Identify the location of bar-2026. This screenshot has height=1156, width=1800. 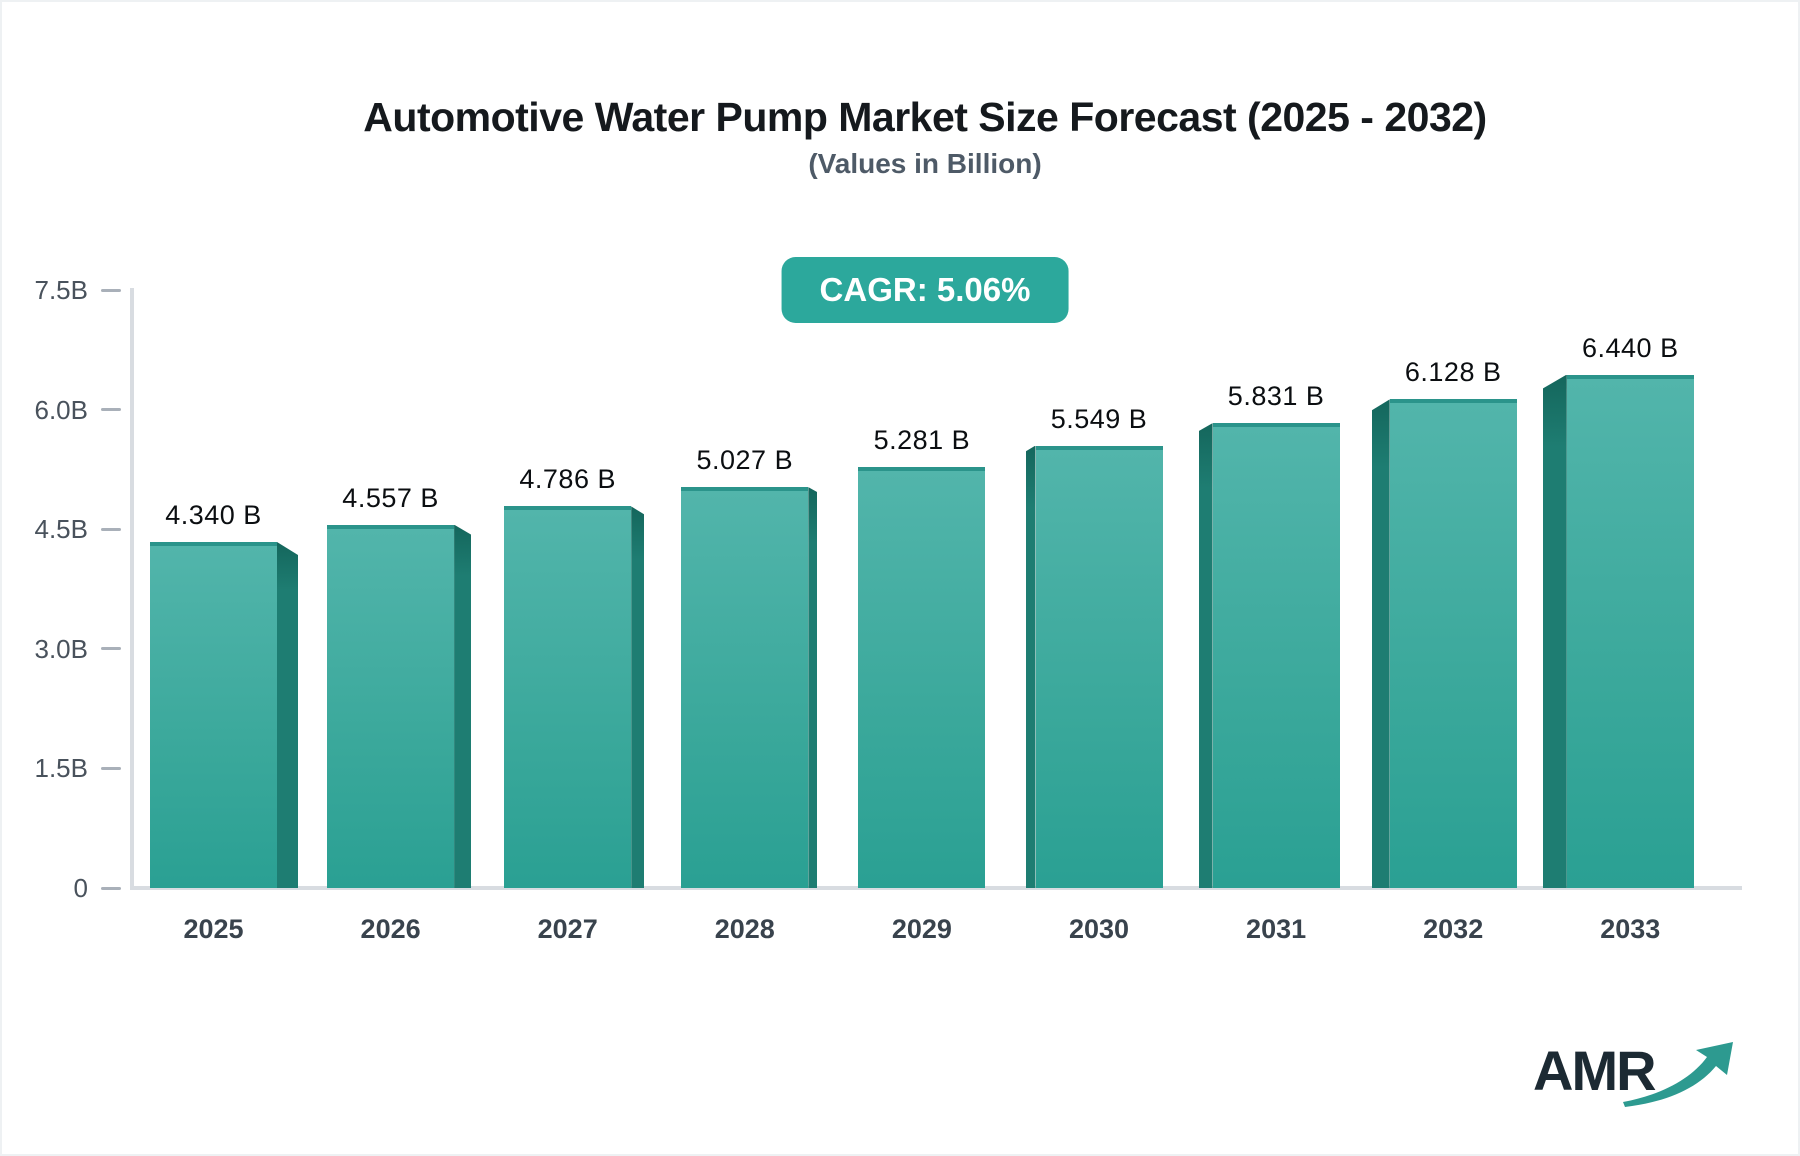
(391, 706).